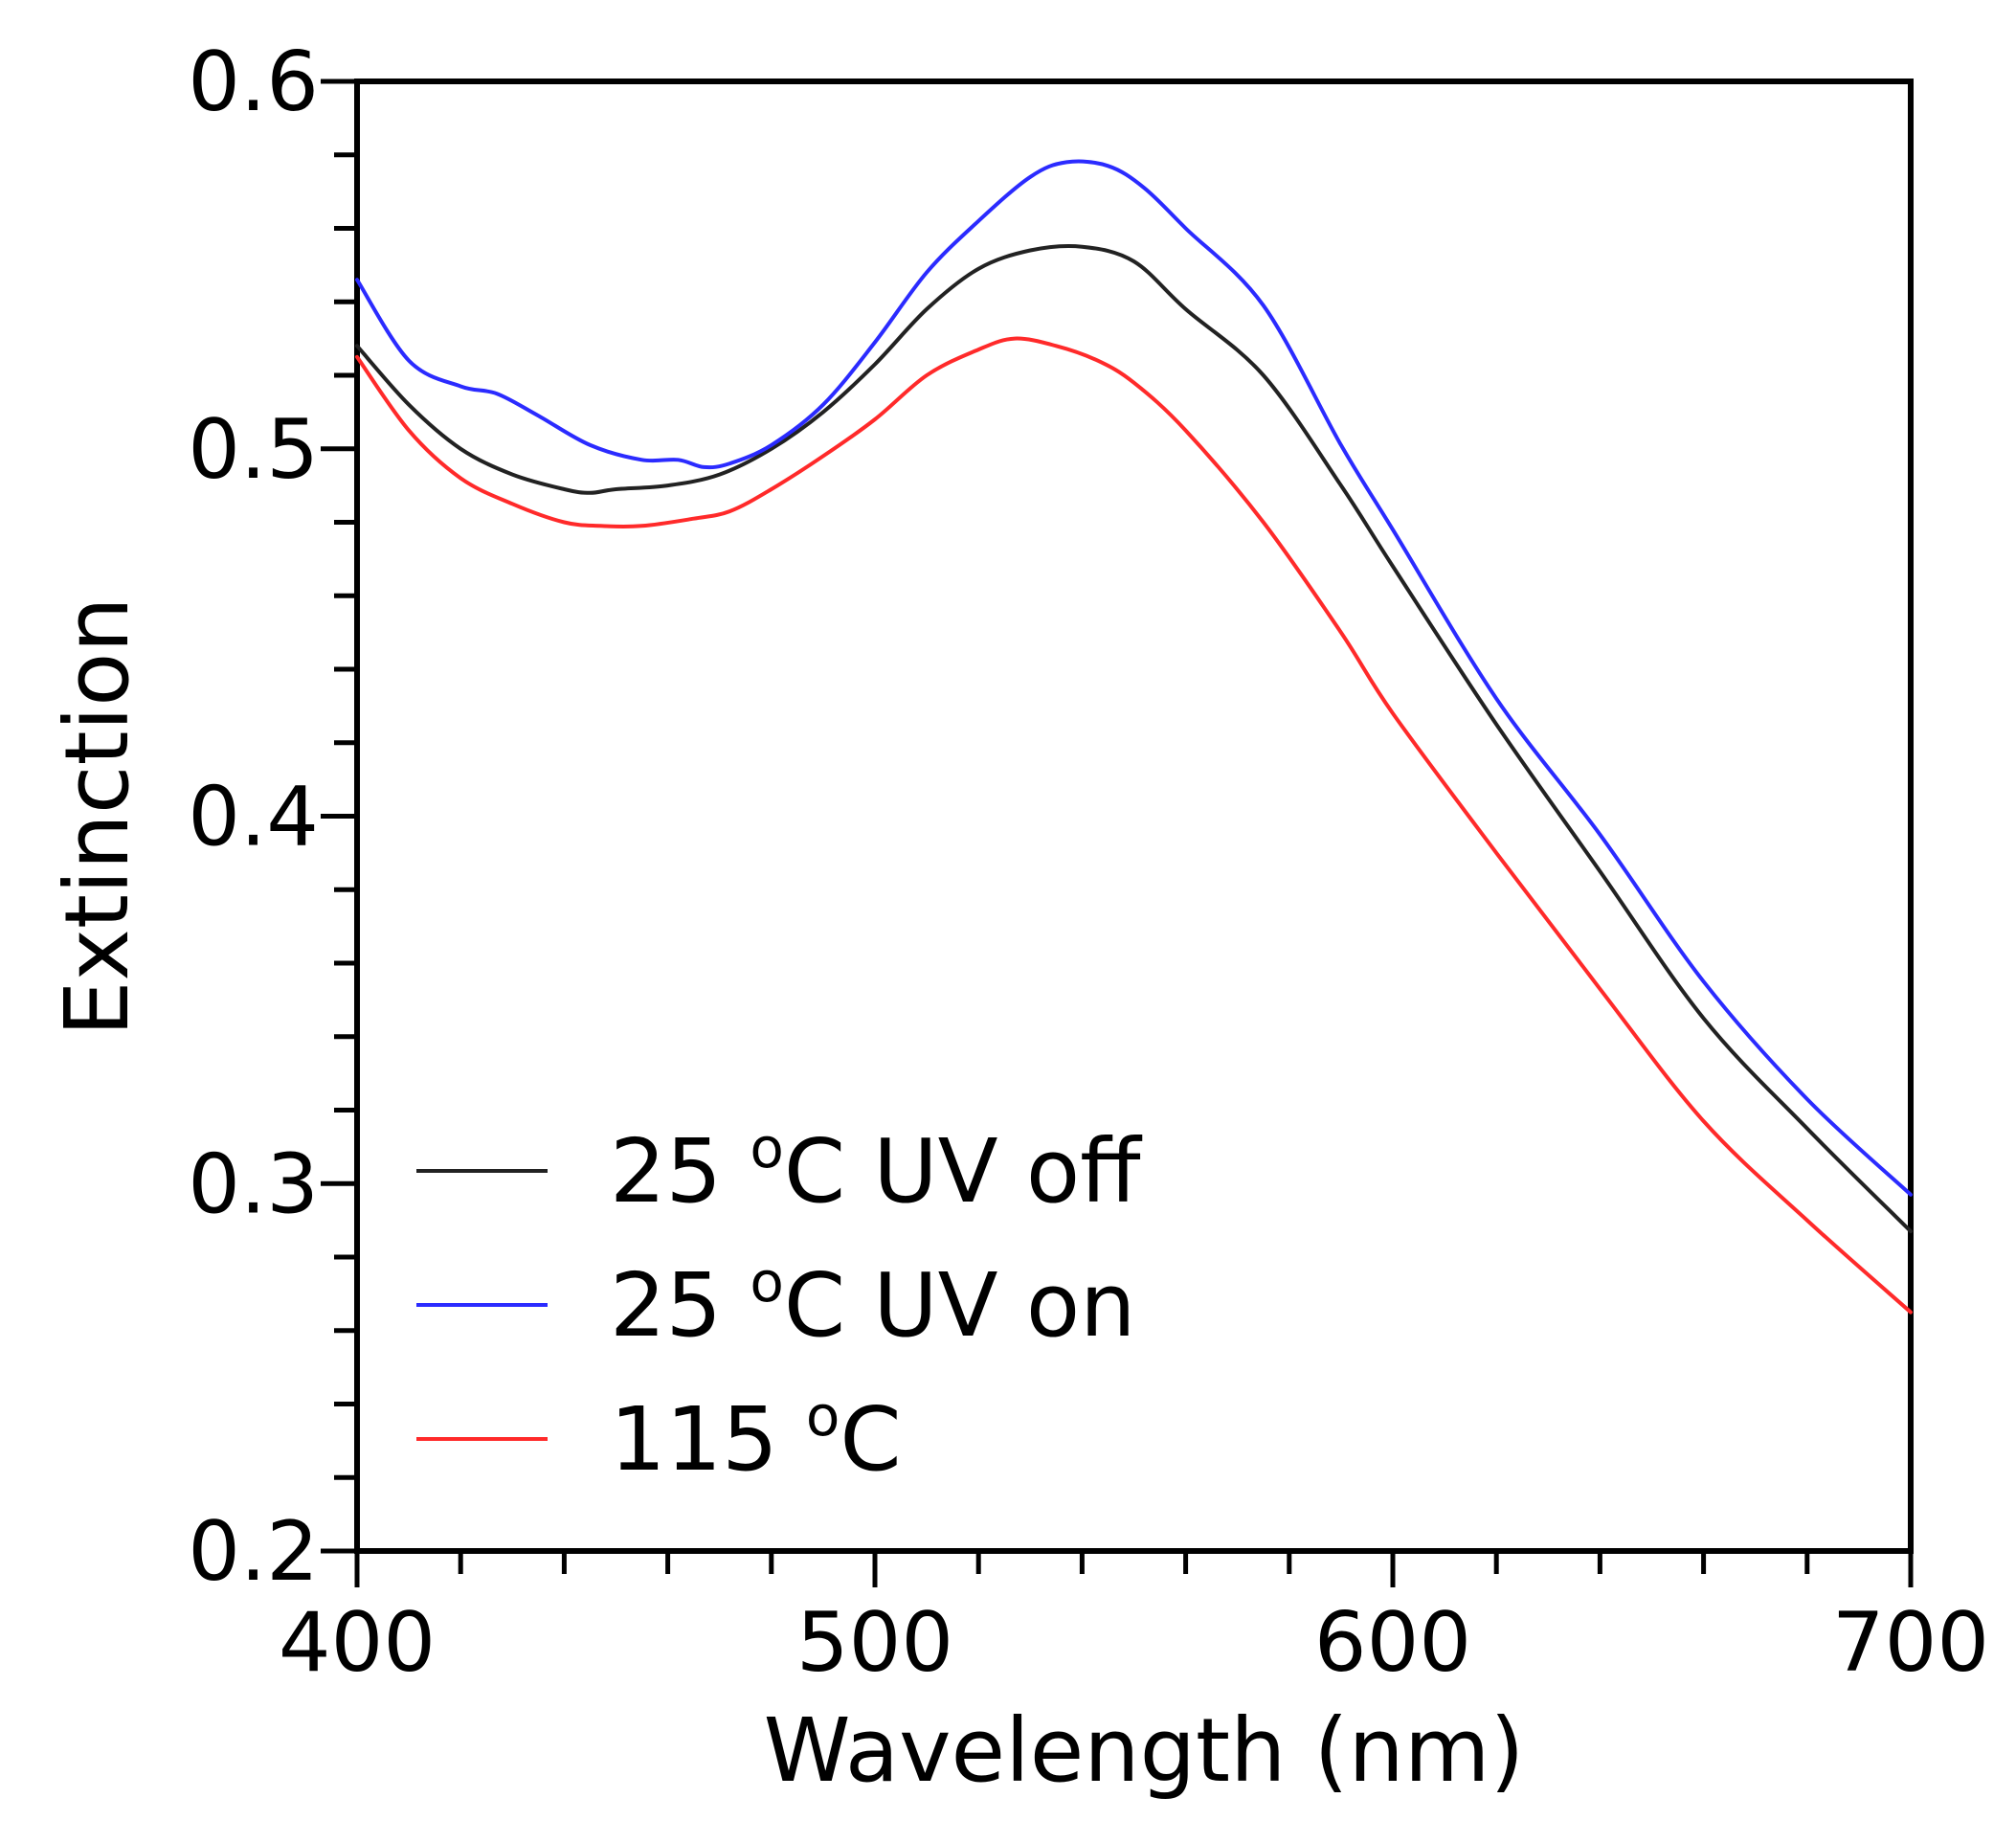  I want to click on legend-entry-uv-on: 25 oC UV on, so click(776, 1303).